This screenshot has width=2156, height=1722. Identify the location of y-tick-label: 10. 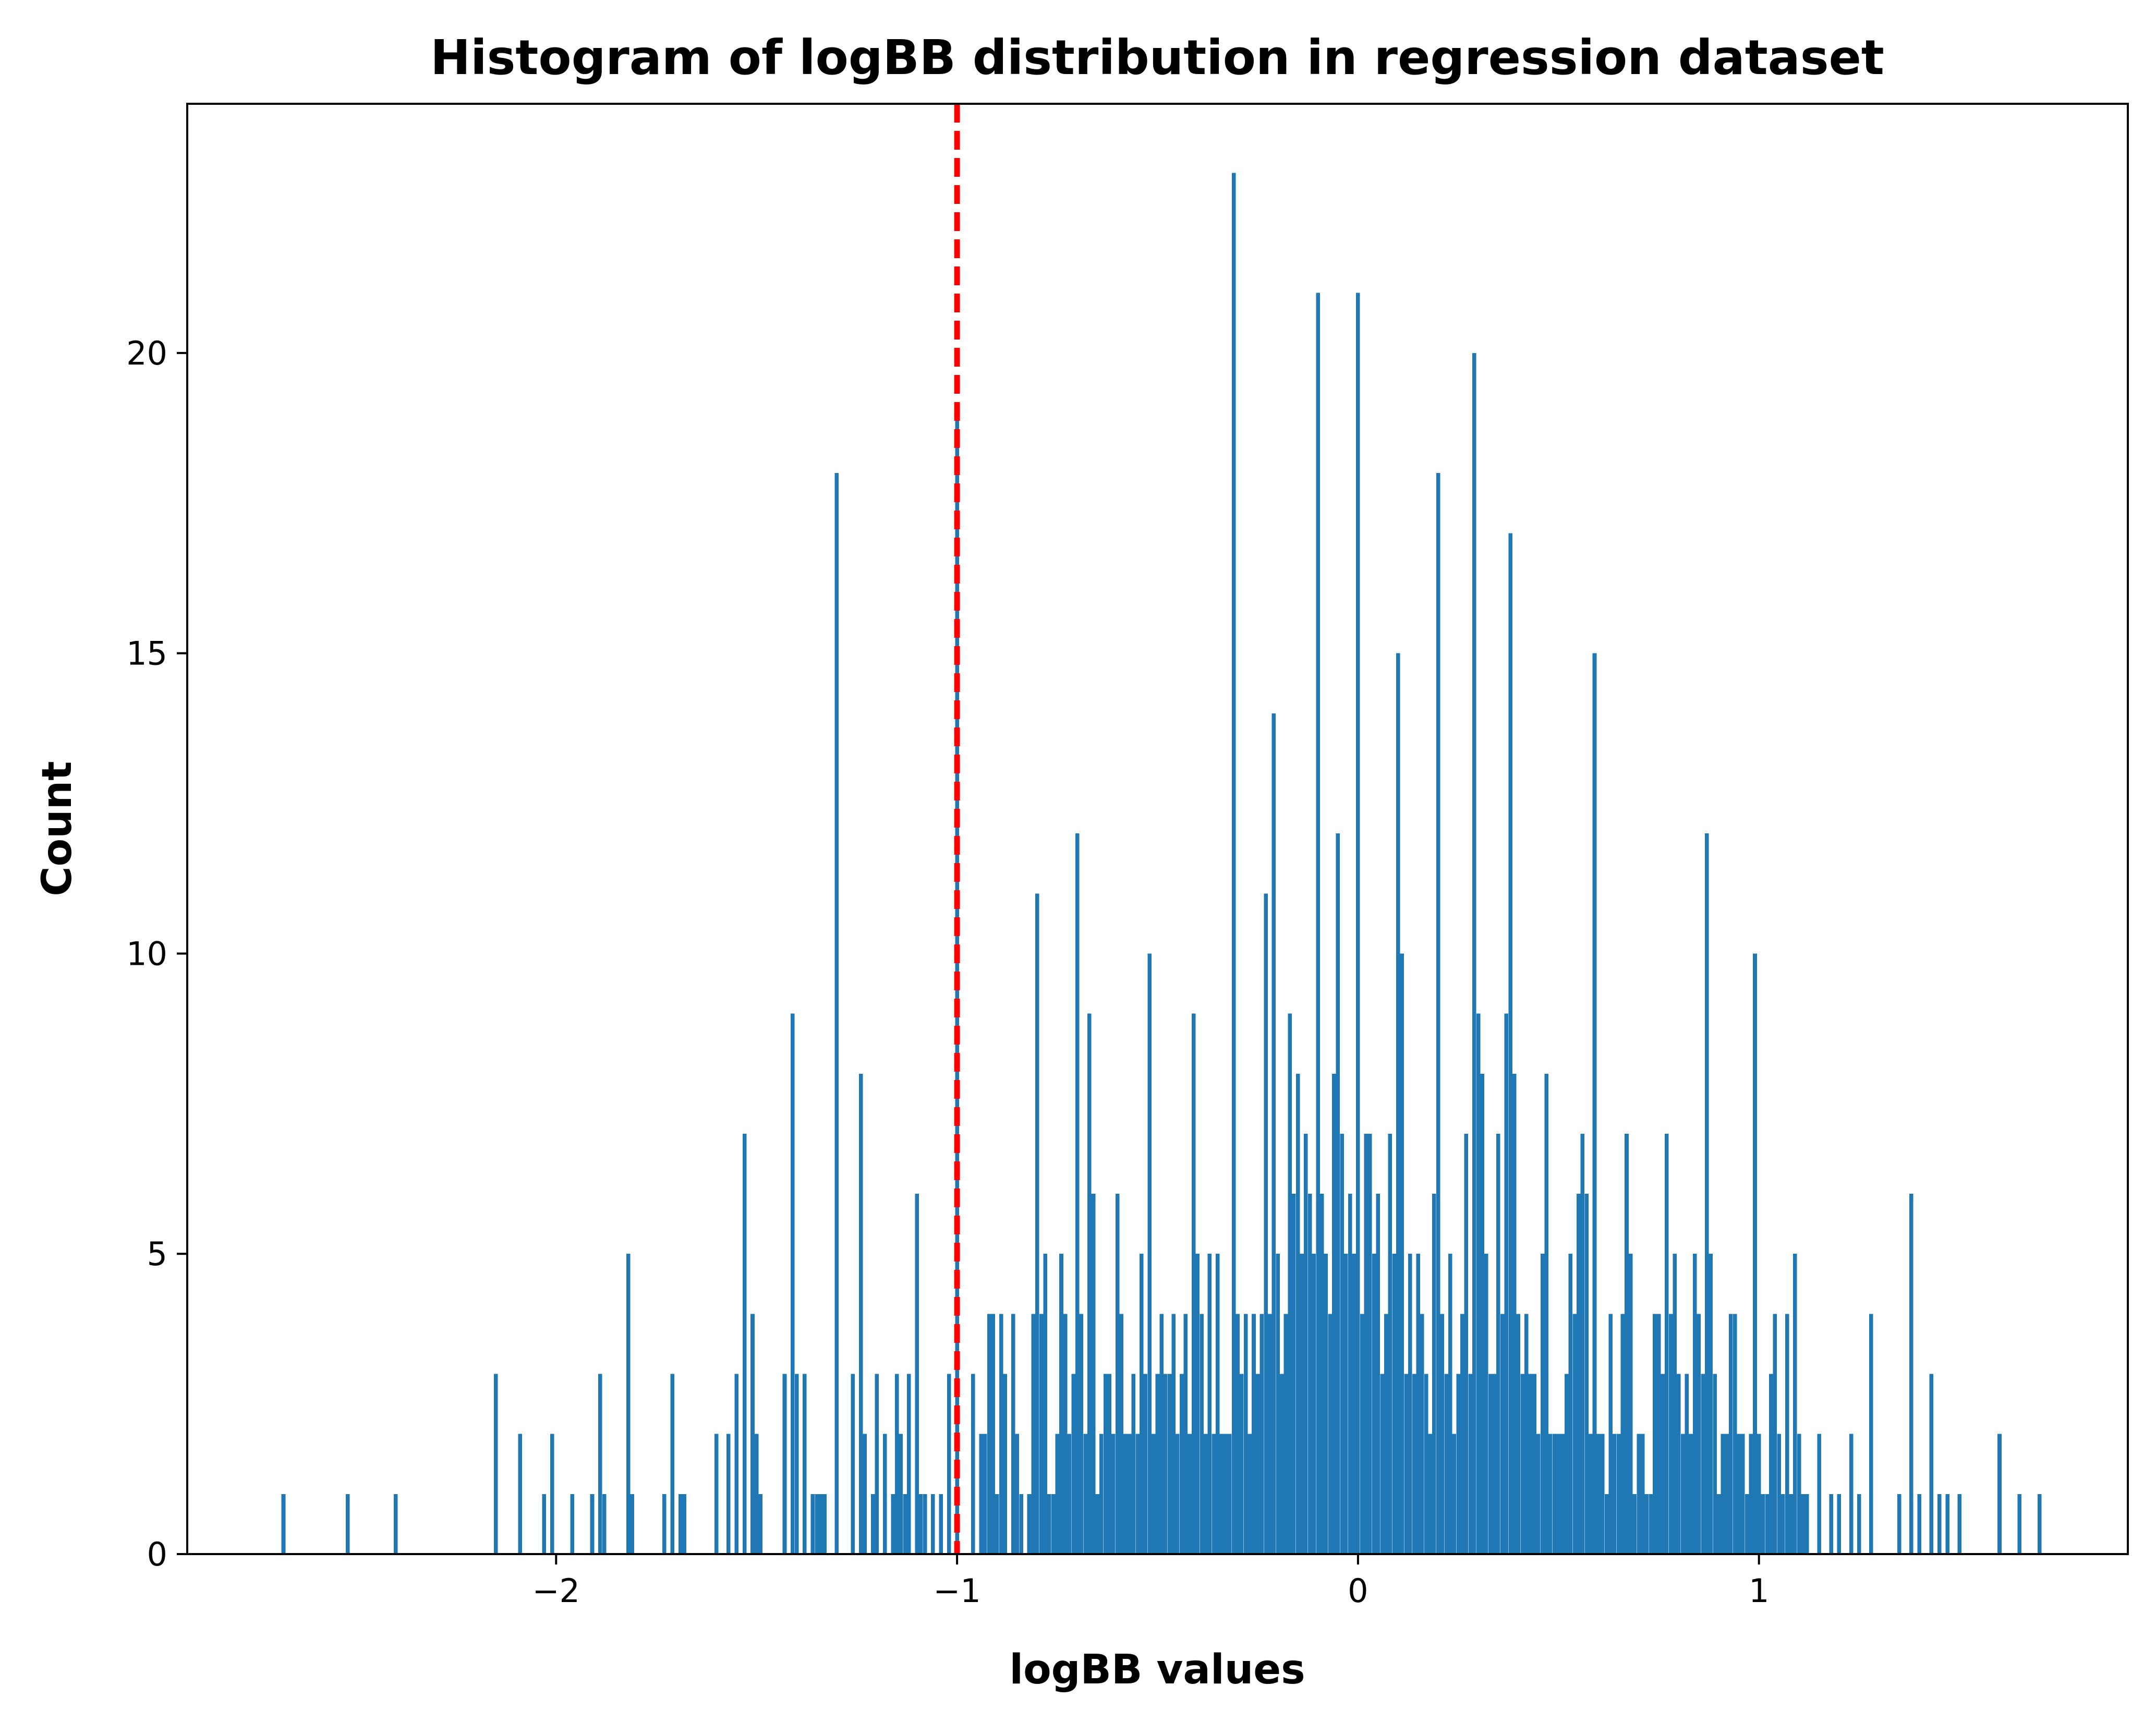
(146, 954).